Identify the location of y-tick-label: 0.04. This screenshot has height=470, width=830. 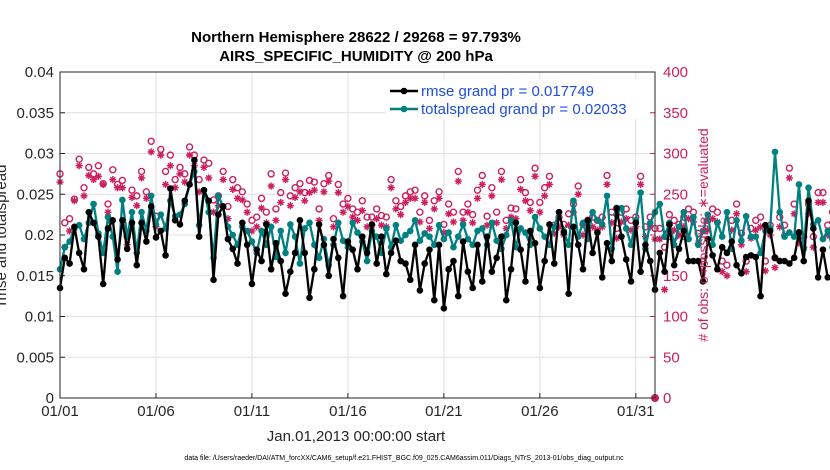
(39, 72).